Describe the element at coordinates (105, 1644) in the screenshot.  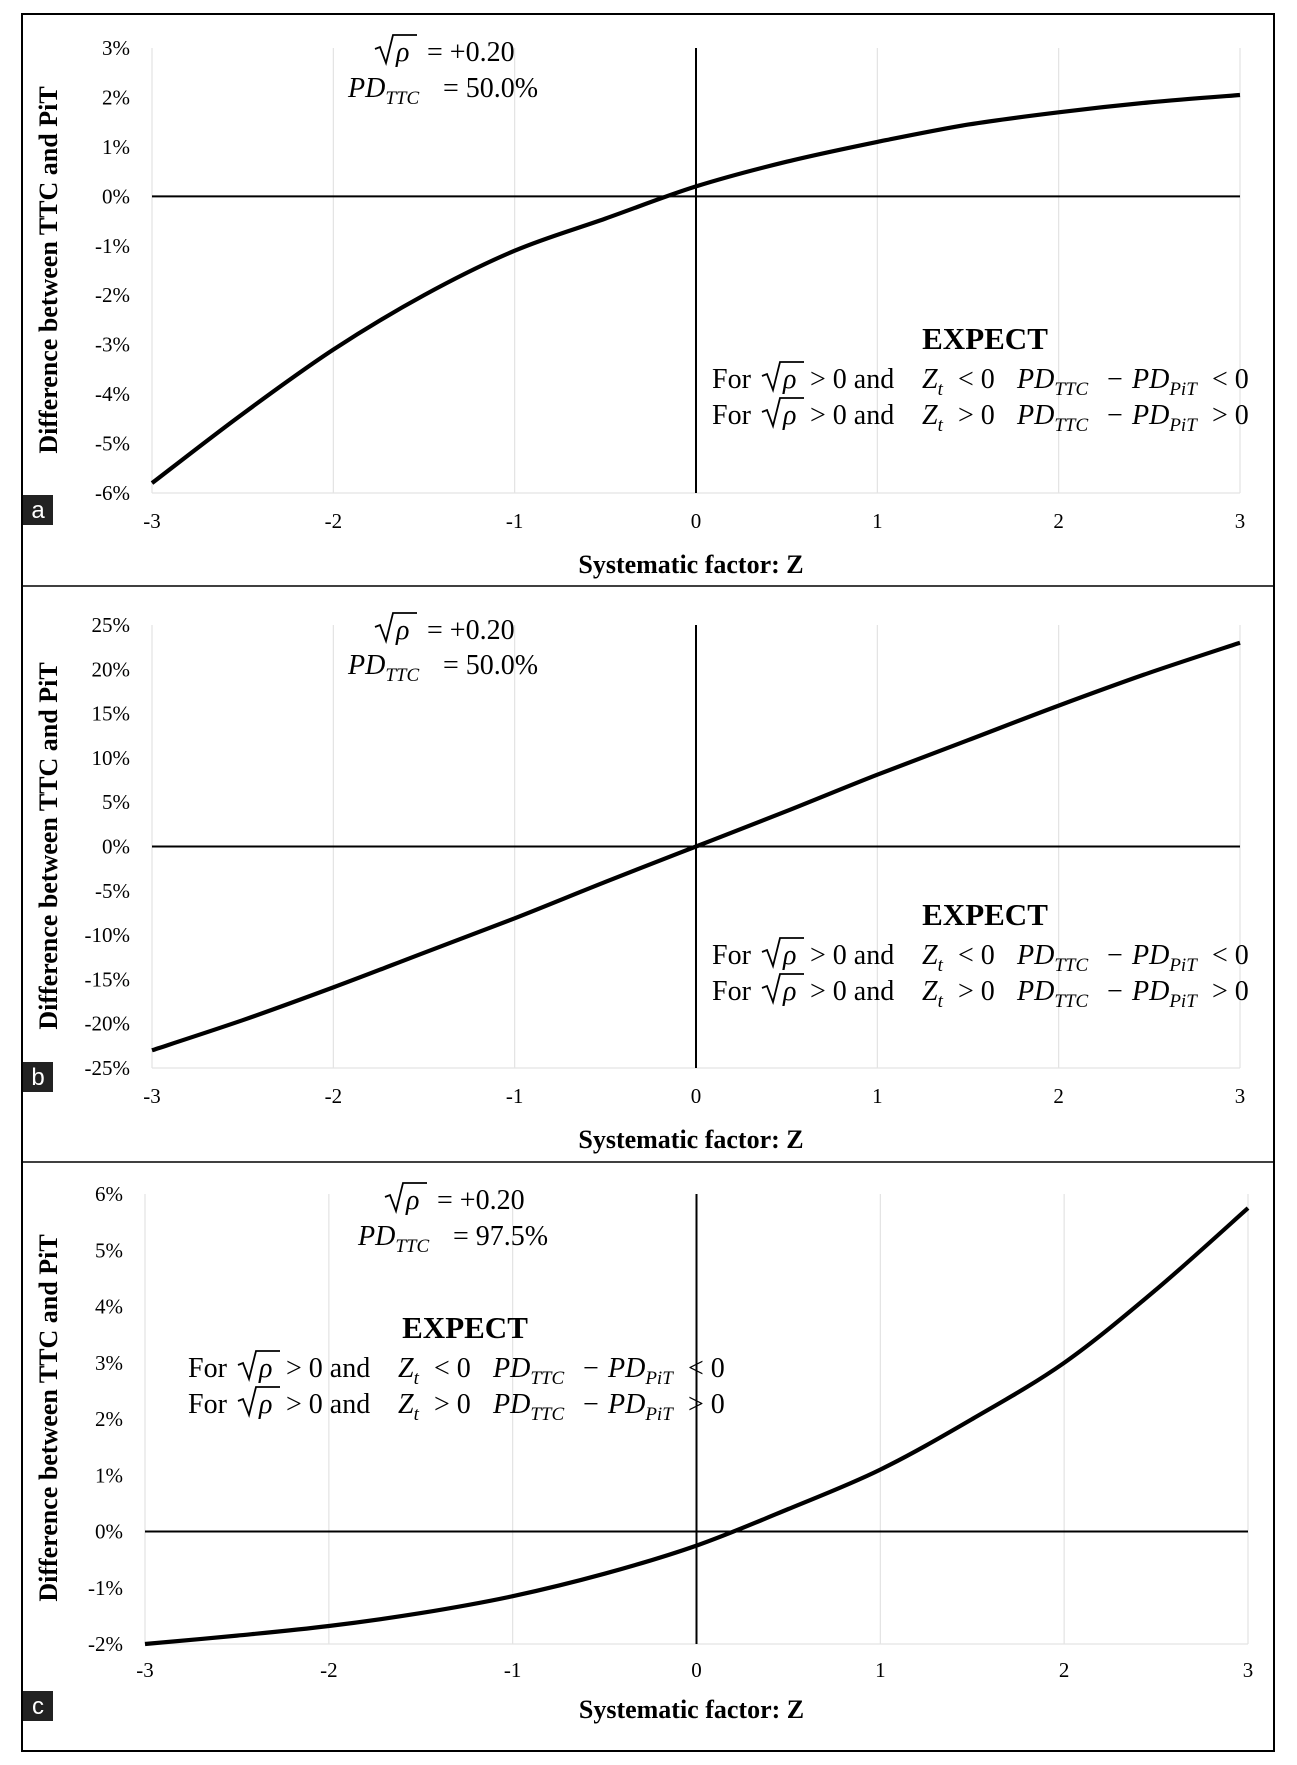
I see `y-tick-label: -2%` at that location.